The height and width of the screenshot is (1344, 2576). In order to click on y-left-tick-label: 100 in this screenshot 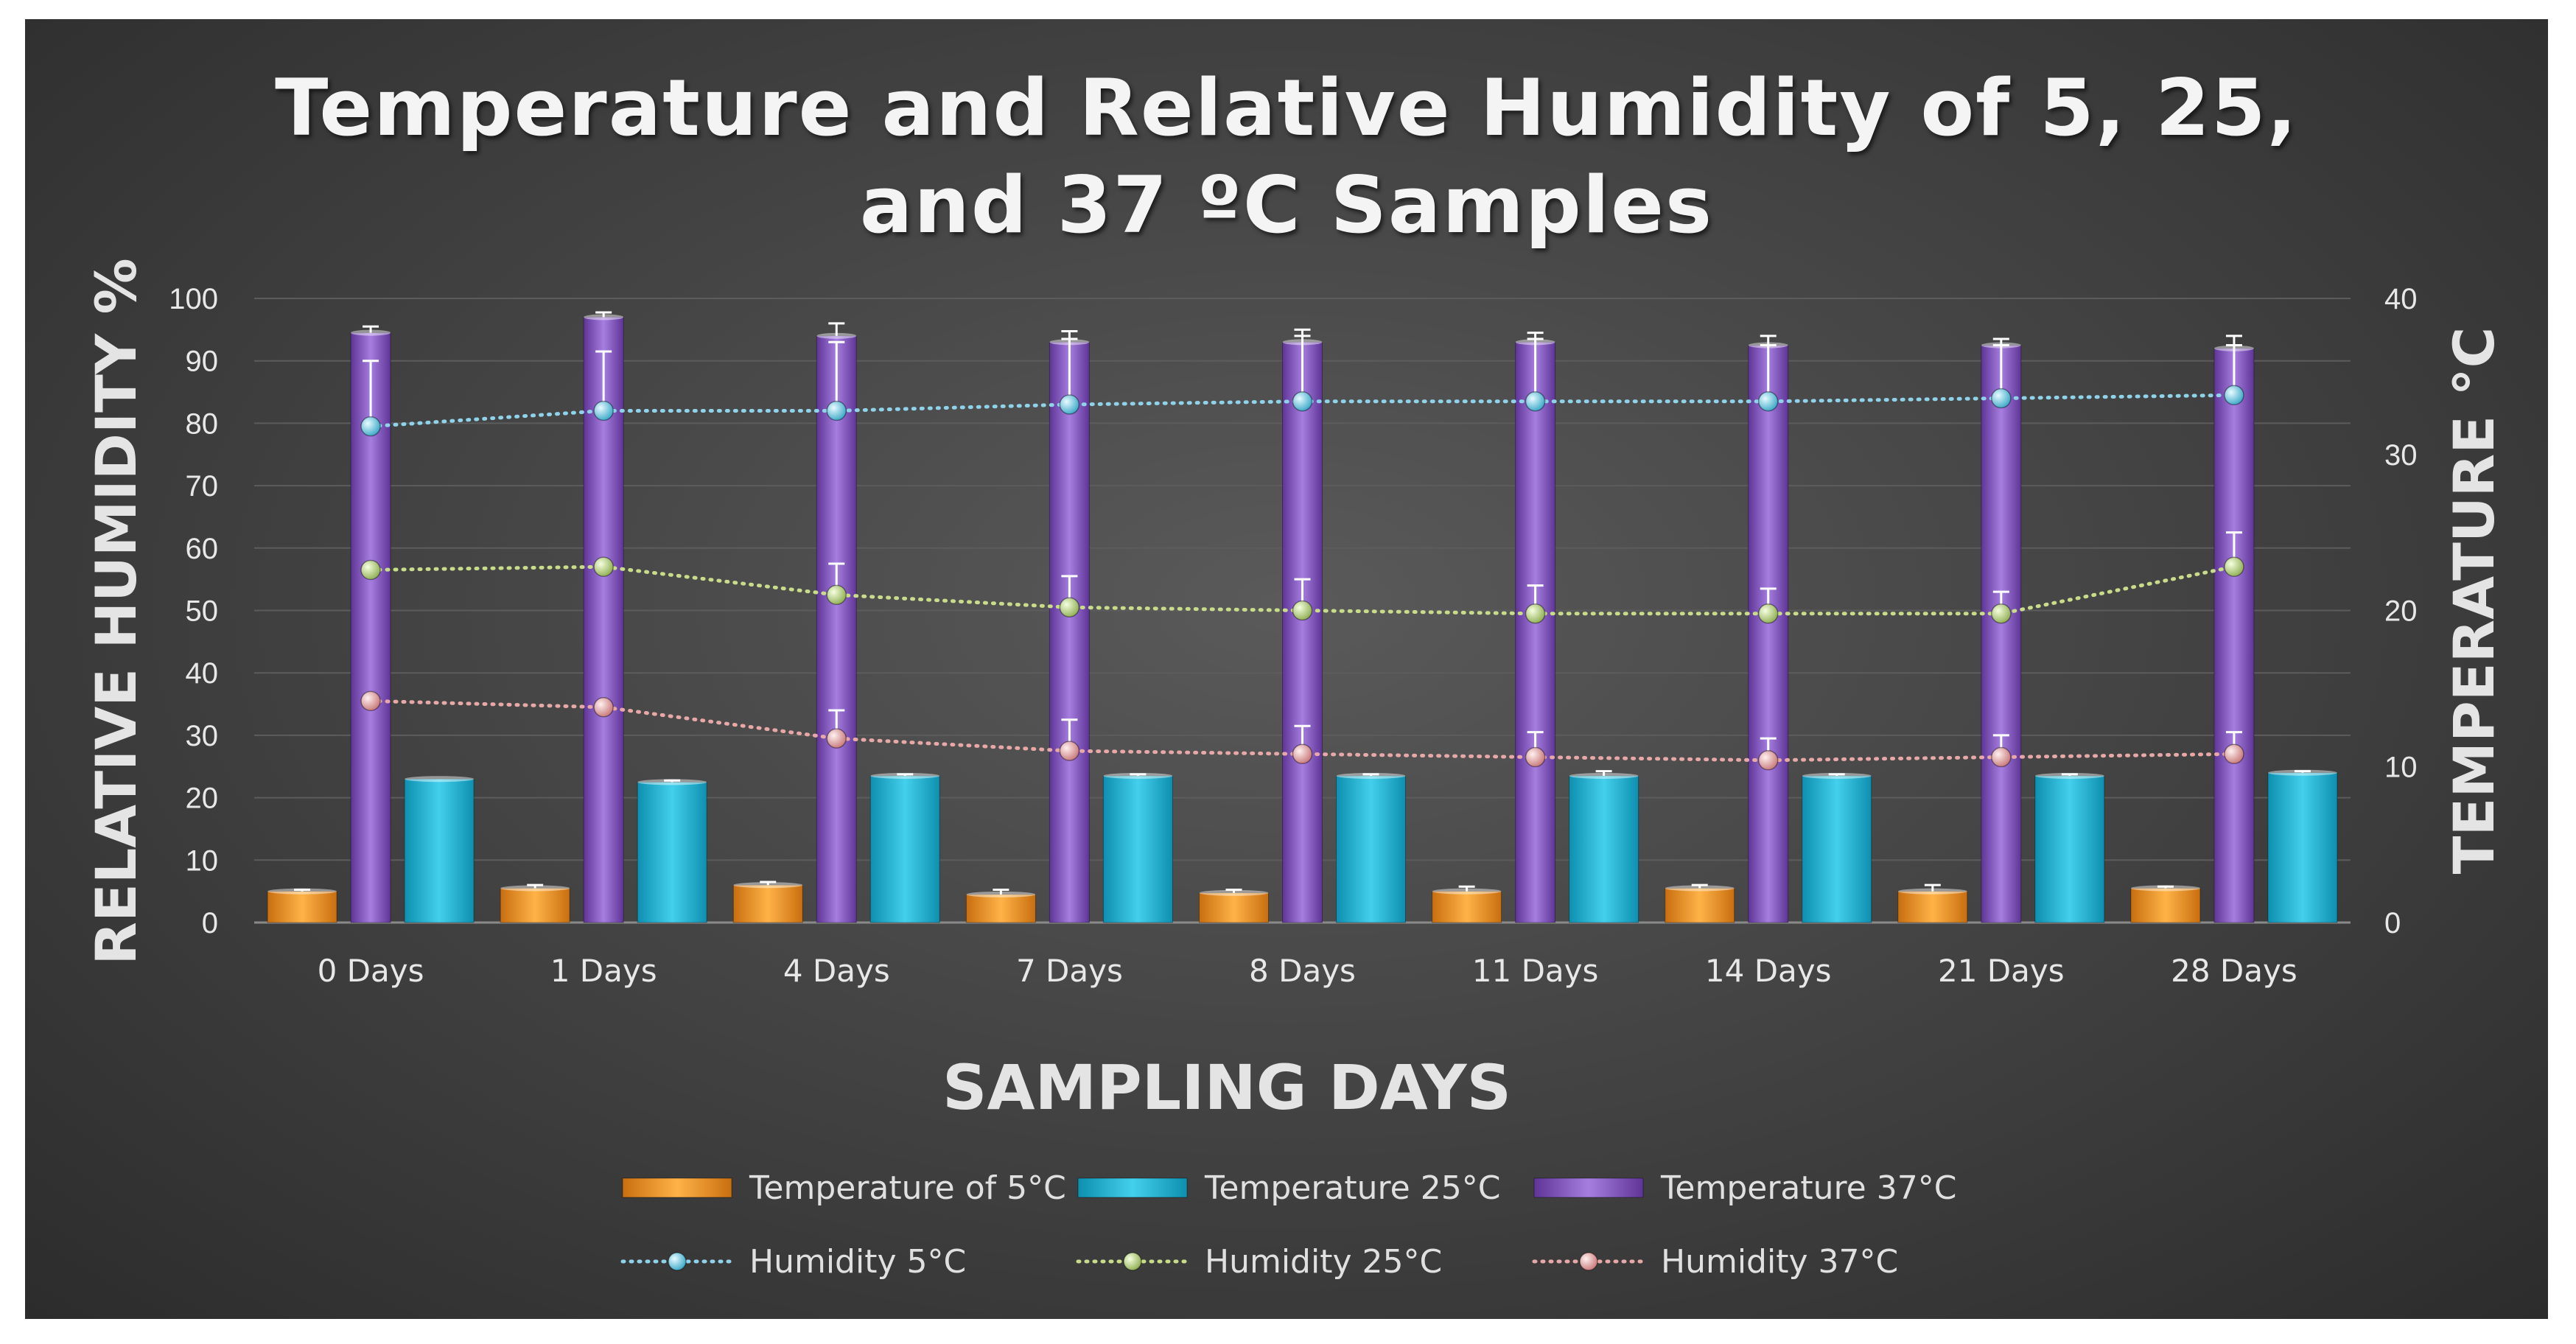, I will do `click(193, 299)`.